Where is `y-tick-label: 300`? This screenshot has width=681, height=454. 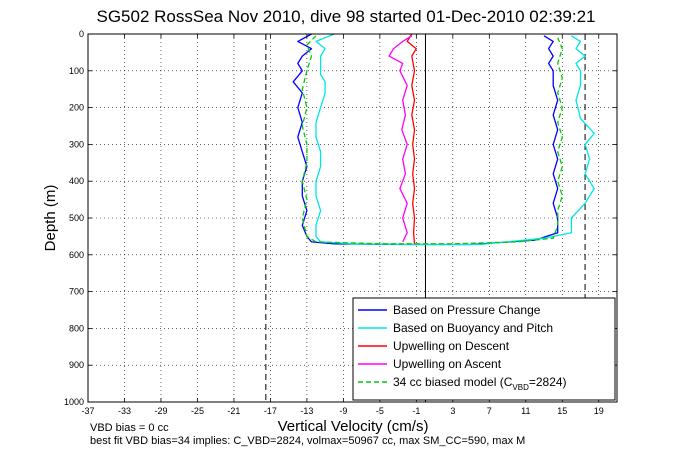
y-tick-label: 300 is located at coordinates (76, 144).